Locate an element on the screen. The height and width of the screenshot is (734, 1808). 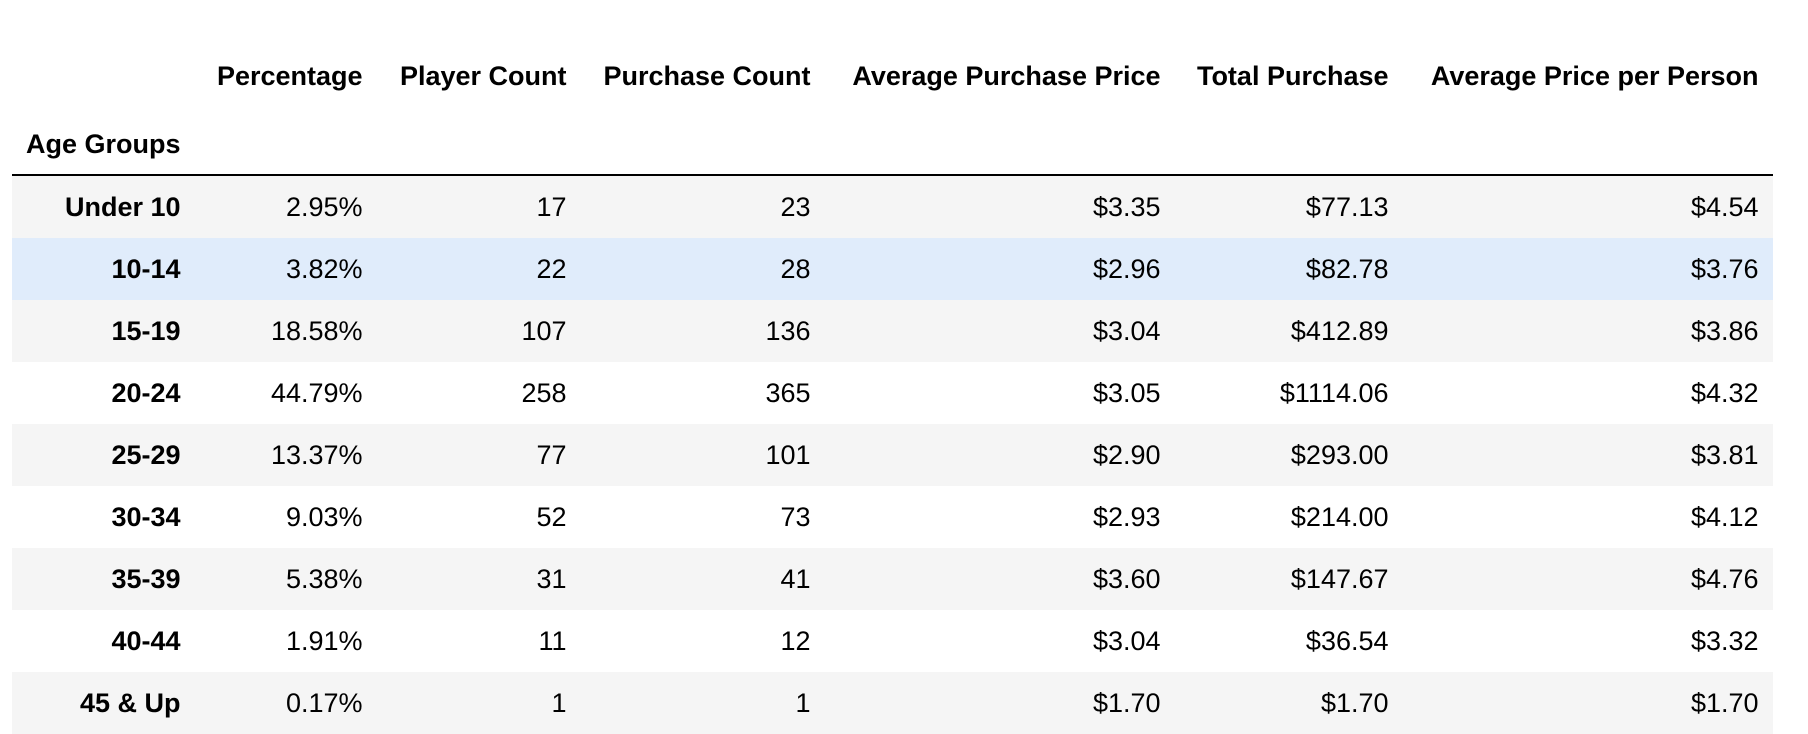
cell-purchase-count: 136 is located at coordinates (788, 330).